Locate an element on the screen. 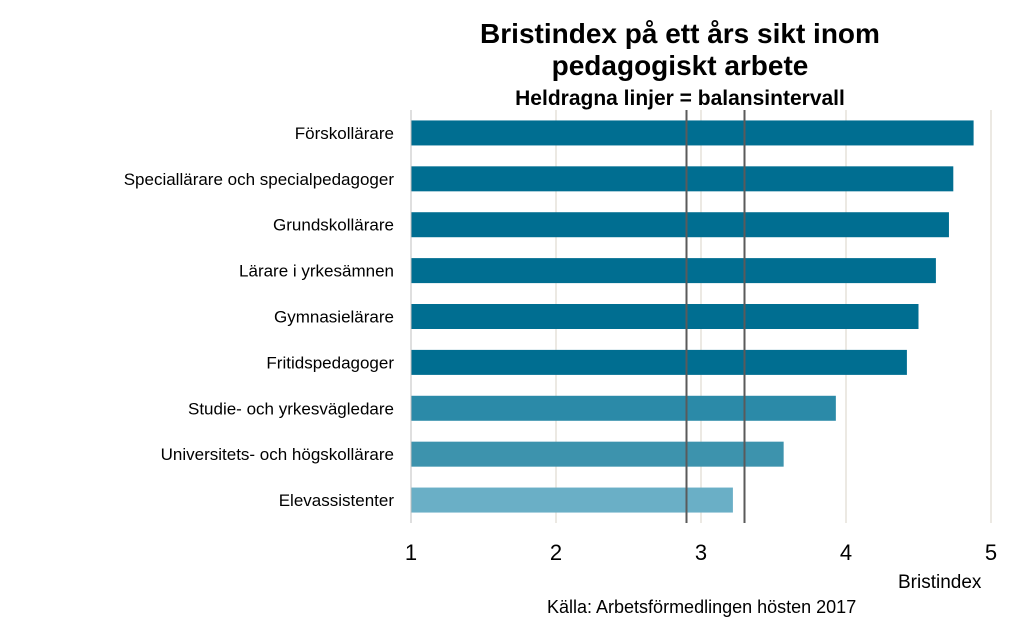 Image resolution: width=1023 pixels, height=627 pixels. category-label: Fritidspedagoger is located at coordinates (330, 362).